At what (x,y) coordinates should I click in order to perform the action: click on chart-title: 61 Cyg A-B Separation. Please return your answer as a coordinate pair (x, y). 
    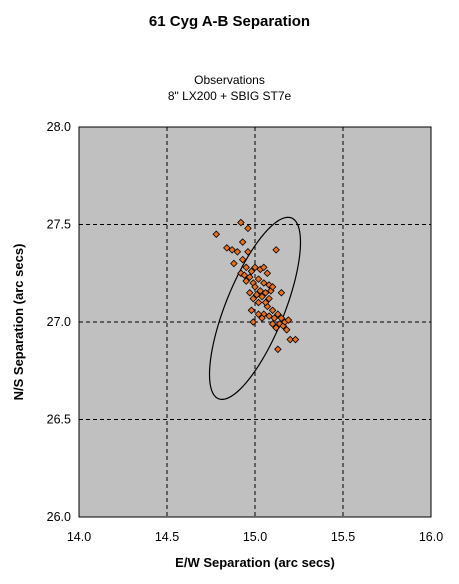
    Looking at the image, I should click on (229, 21).